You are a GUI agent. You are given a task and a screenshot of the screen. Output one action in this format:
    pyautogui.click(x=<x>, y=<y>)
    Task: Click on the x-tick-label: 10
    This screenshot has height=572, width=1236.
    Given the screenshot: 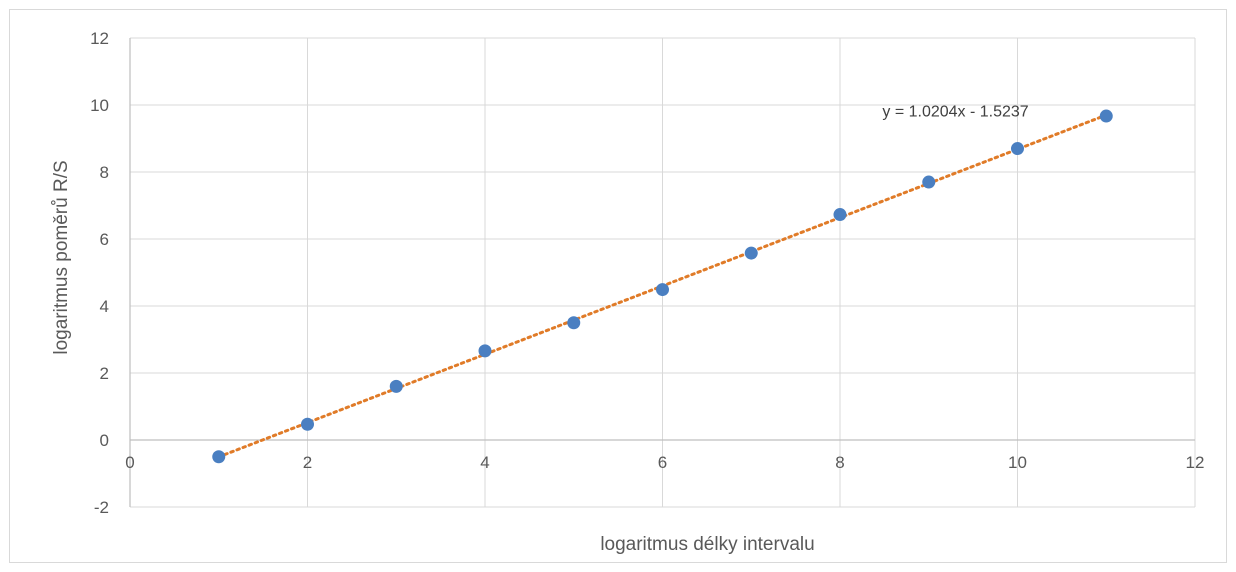 What is the action you would take?
    pyautogui.click(x=1017, y=462)
    